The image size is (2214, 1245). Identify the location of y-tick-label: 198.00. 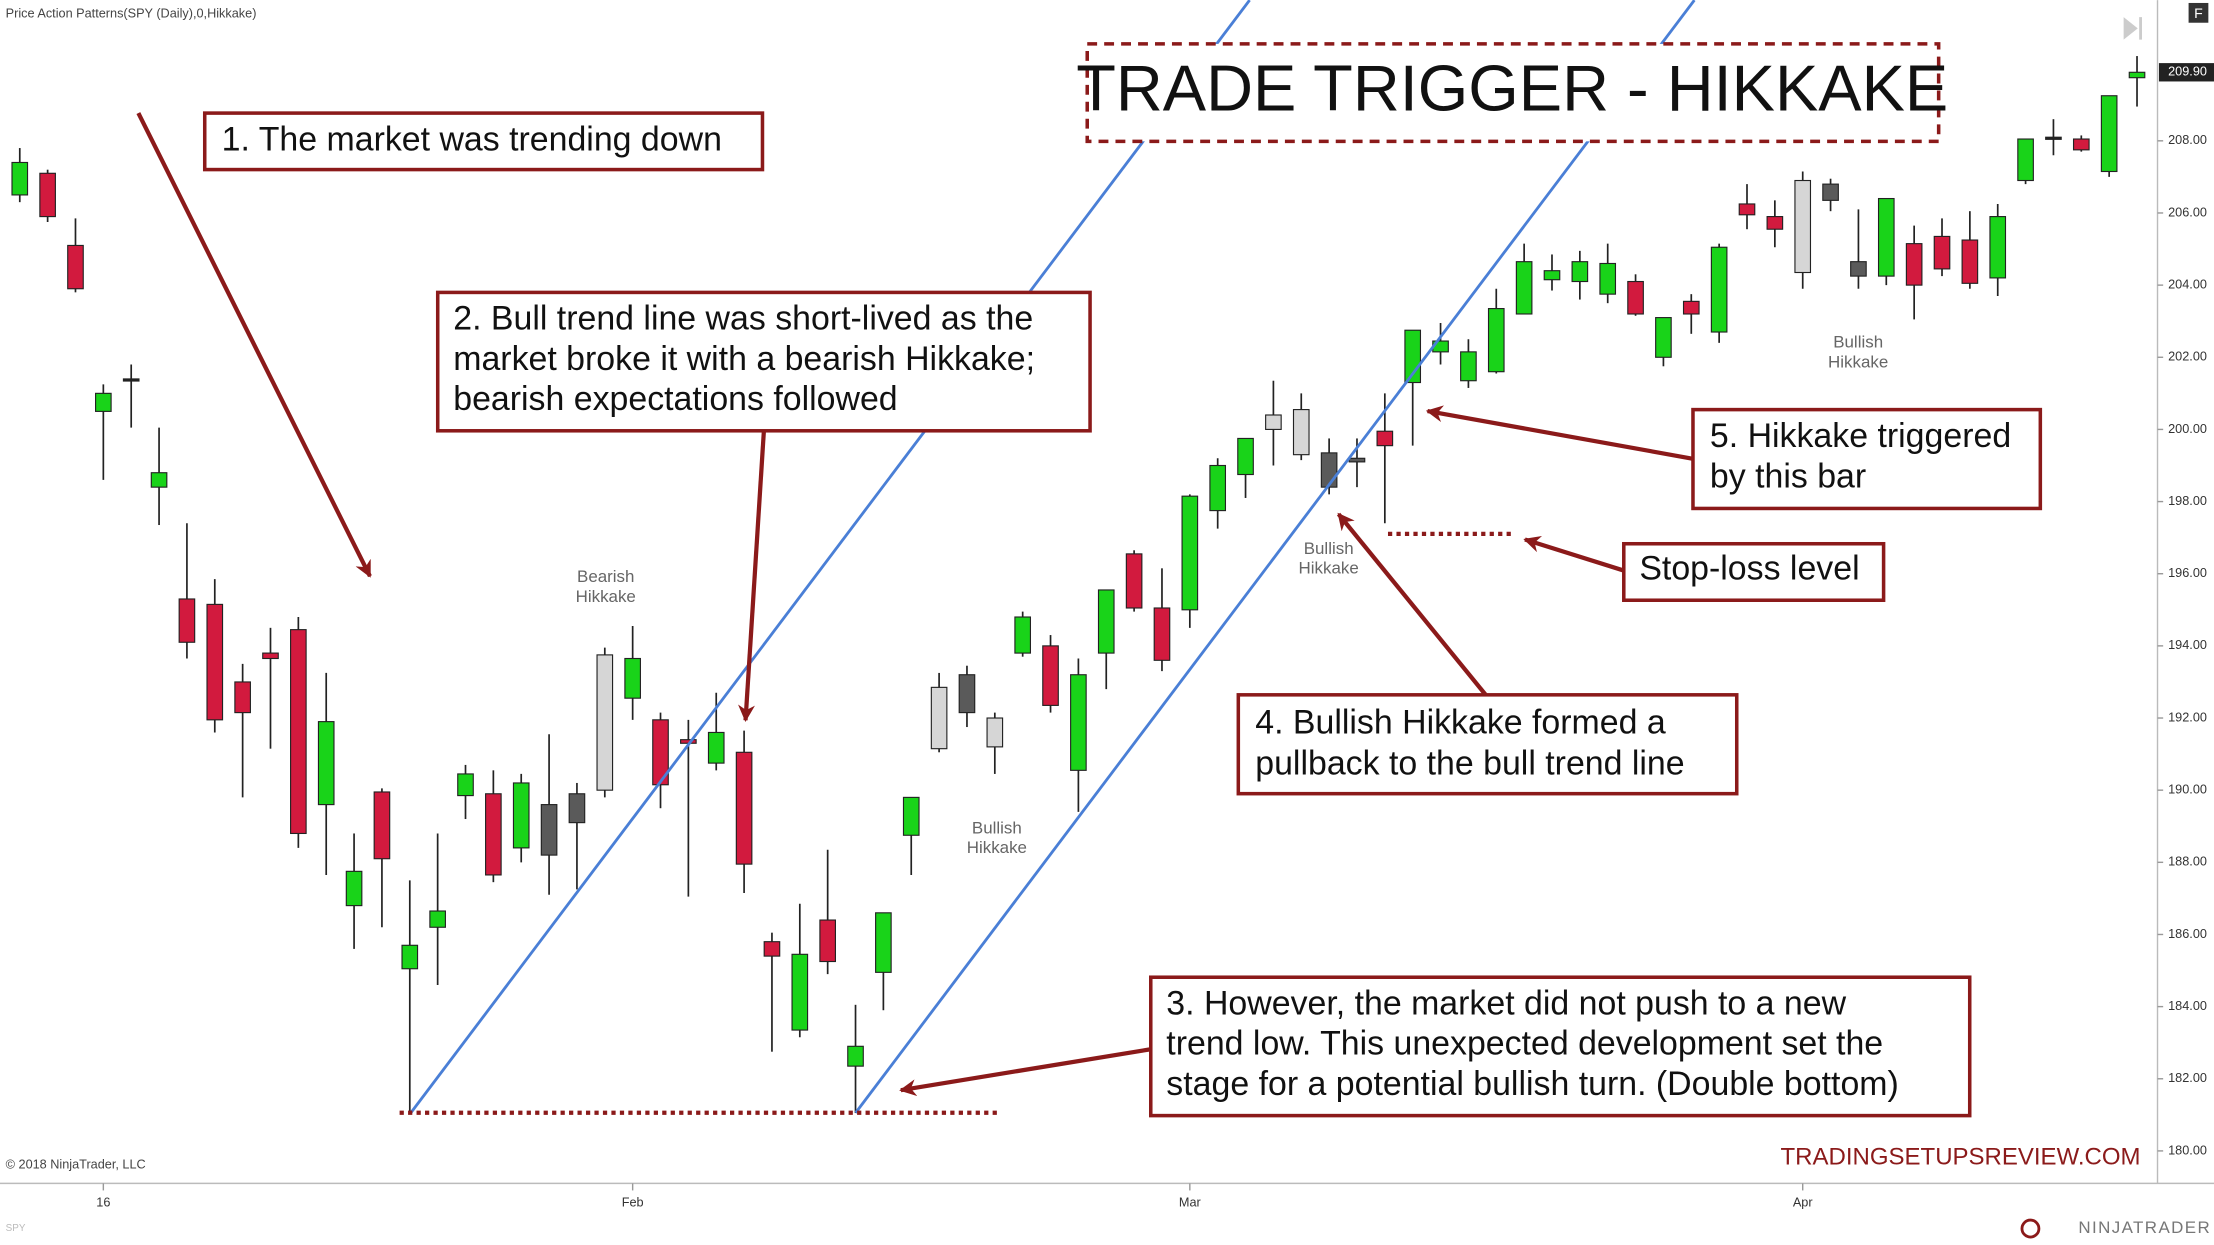
(2187, 501).